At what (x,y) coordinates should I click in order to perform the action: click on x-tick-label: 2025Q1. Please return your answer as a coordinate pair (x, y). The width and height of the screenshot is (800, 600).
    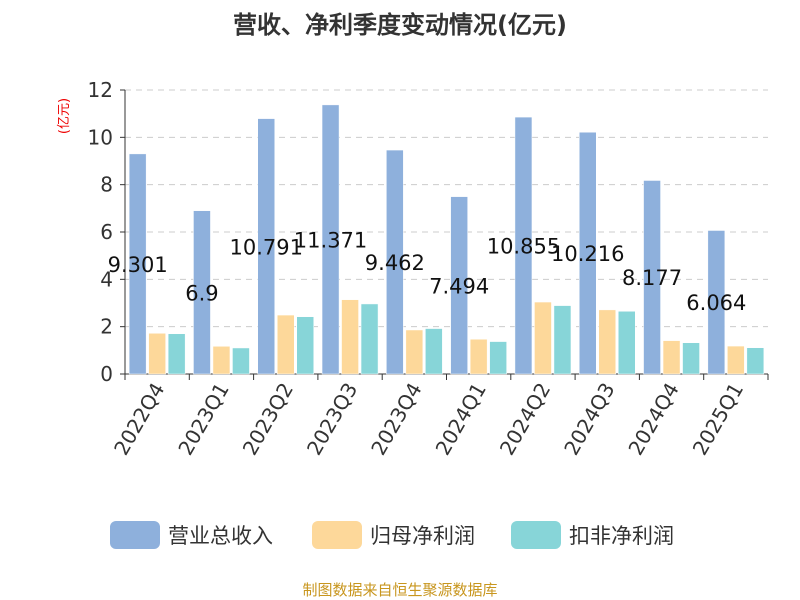
    Looking at the image, I should click on (718, 419).